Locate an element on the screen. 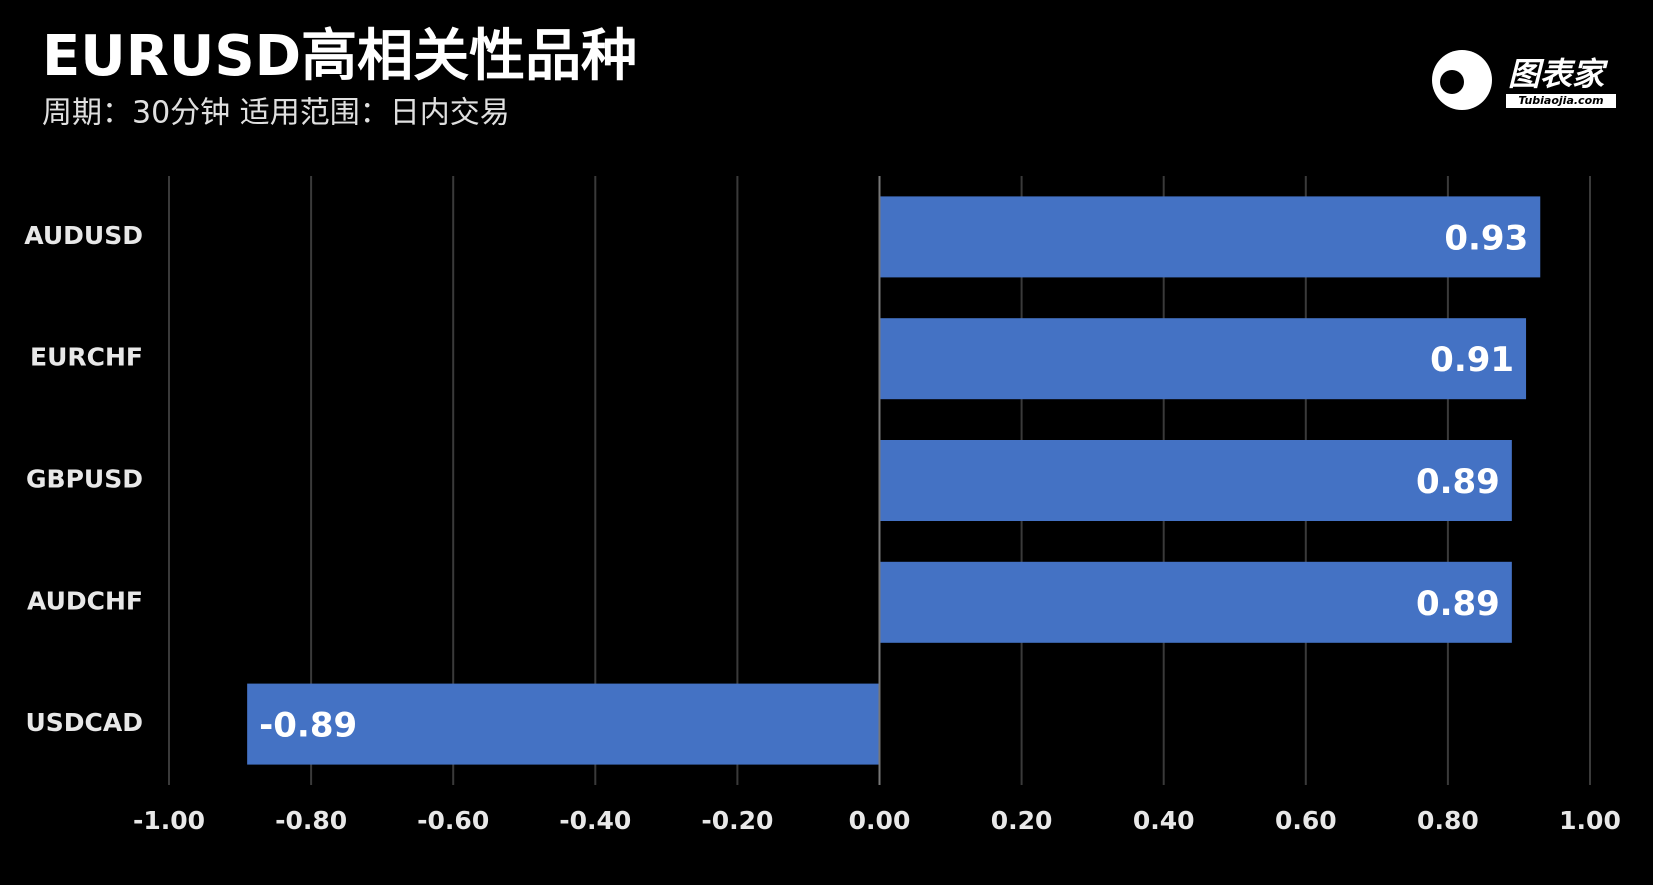 This screenshot has width=1653, height=885. logo-bar is located at coordinates (1561, 101).